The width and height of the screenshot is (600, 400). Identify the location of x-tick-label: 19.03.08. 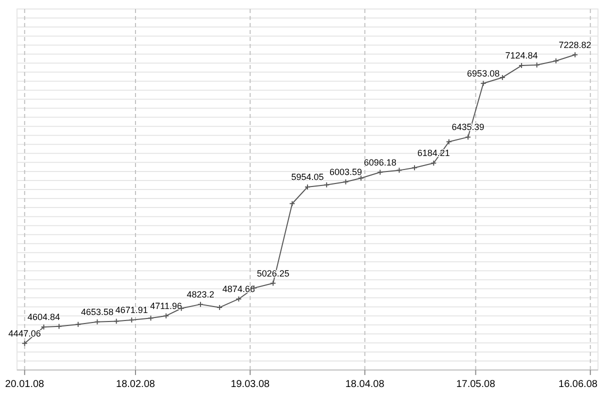
(250, 384).